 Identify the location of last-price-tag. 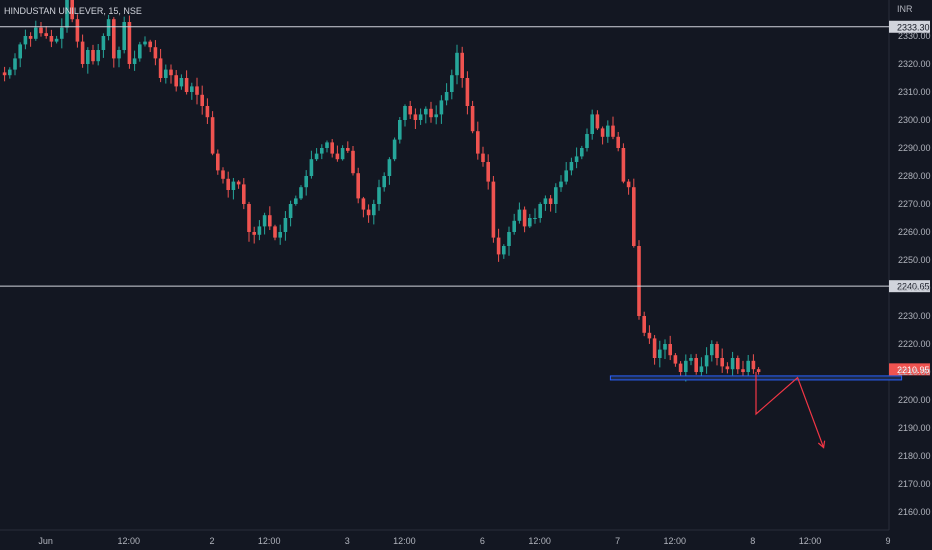
(909, 369).